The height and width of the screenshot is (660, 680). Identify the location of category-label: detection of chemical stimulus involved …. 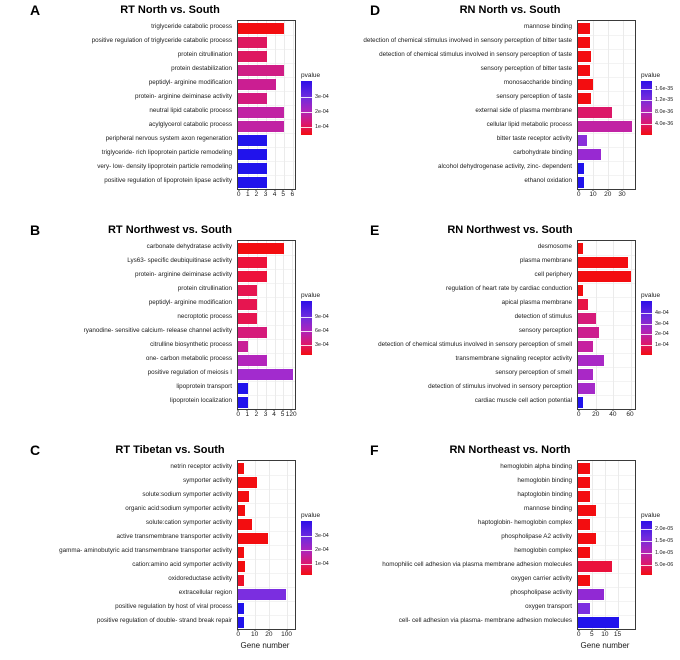
(467, 40).